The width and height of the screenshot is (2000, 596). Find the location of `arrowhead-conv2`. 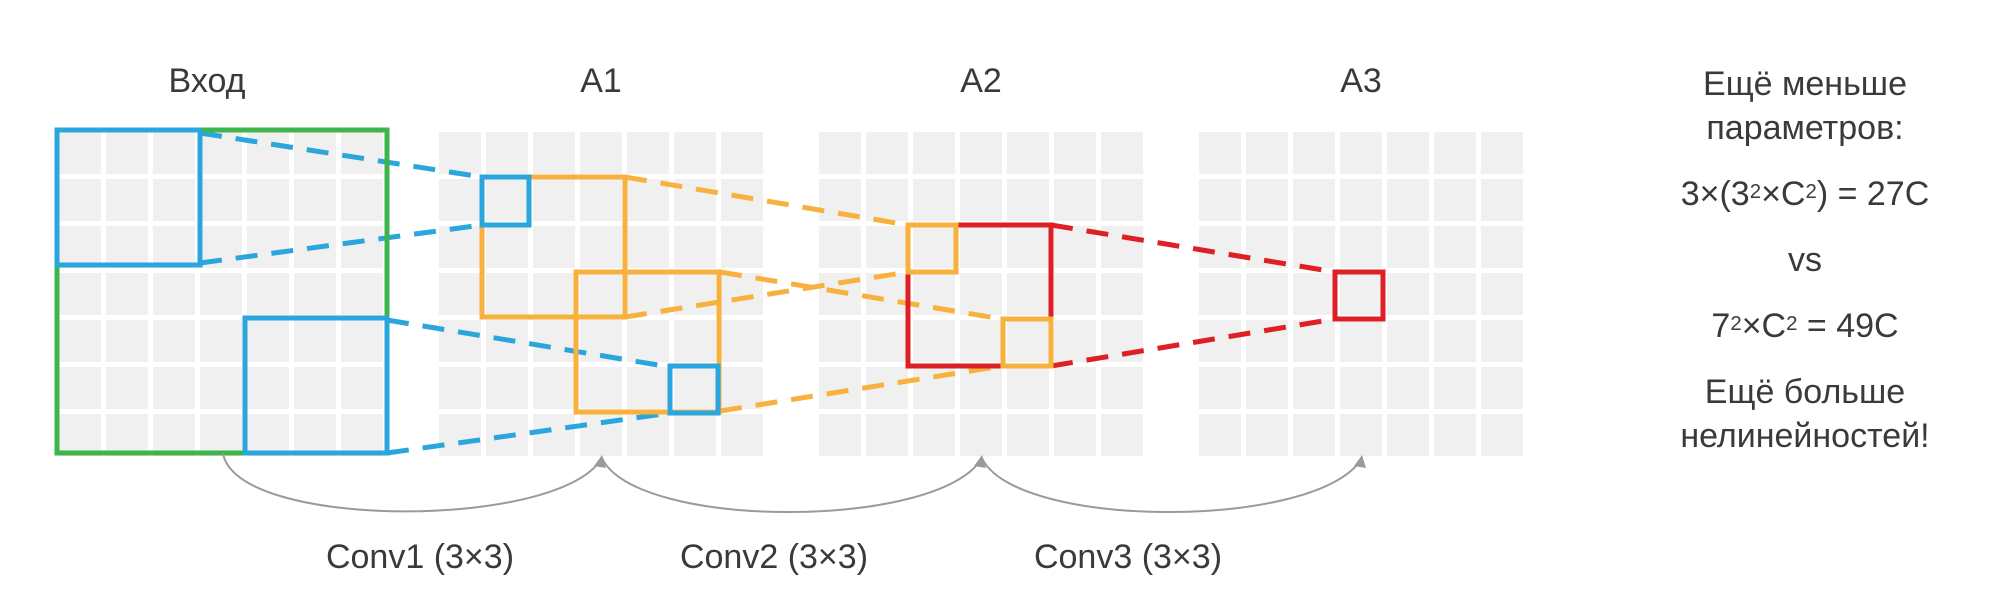

arrowhead-conv2 is located at coordinates (980, 461).